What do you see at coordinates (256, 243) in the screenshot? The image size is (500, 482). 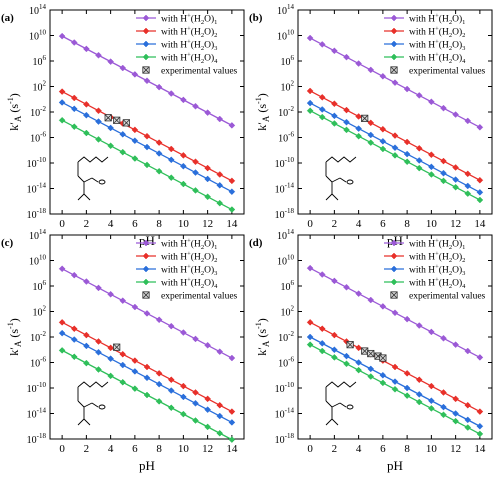 I see `panel-label: (d)` at bounding box center [256, 243].